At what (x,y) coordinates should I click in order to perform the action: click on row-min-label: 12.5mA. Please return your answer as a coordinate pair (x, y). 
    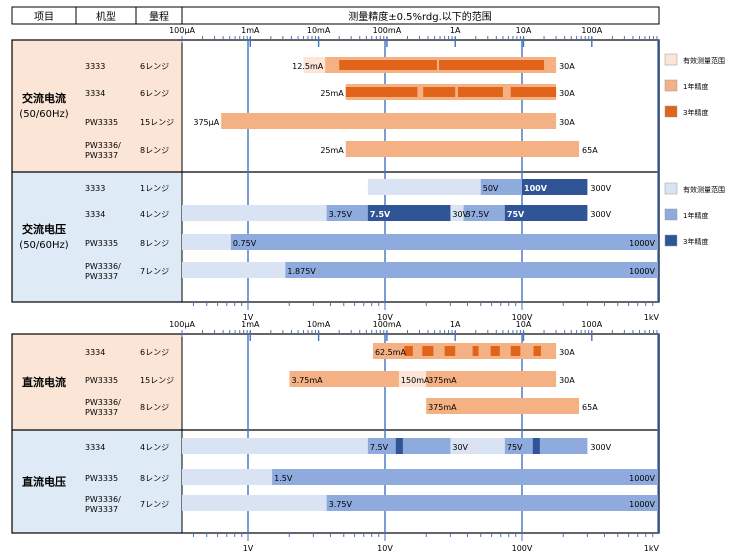
    Looking at the image, I should click on (308, 66).